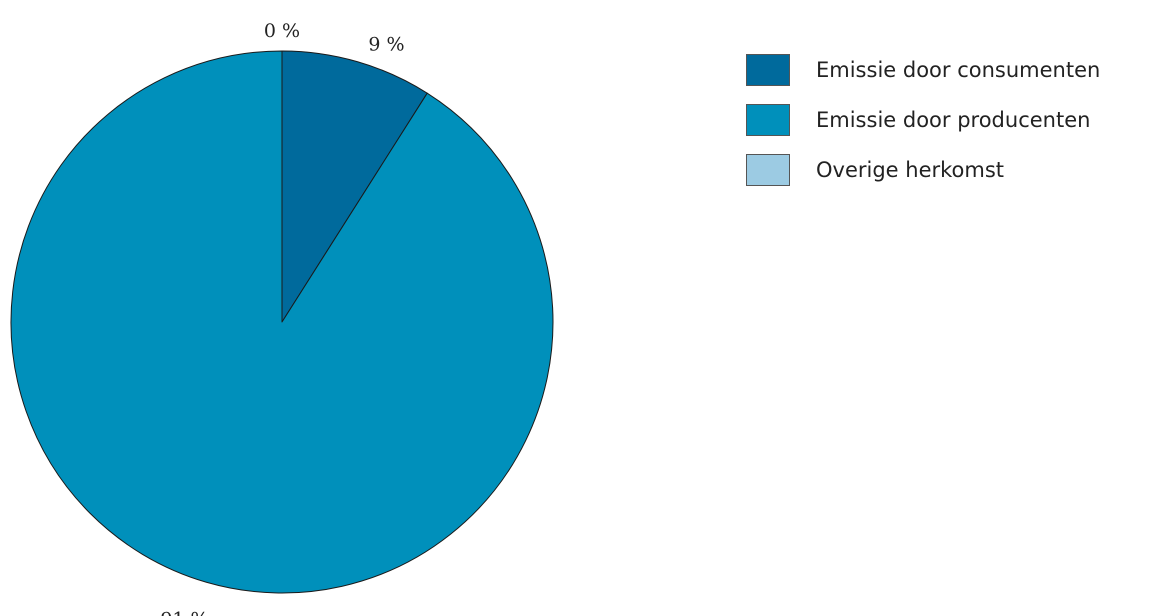 This screenshot has width=1149, height=616. What do you see at coordinates (282, 31) in the screenshot?
I see `pie-label-overige-herkomst: 0 %` at bounding box center [282, 31].